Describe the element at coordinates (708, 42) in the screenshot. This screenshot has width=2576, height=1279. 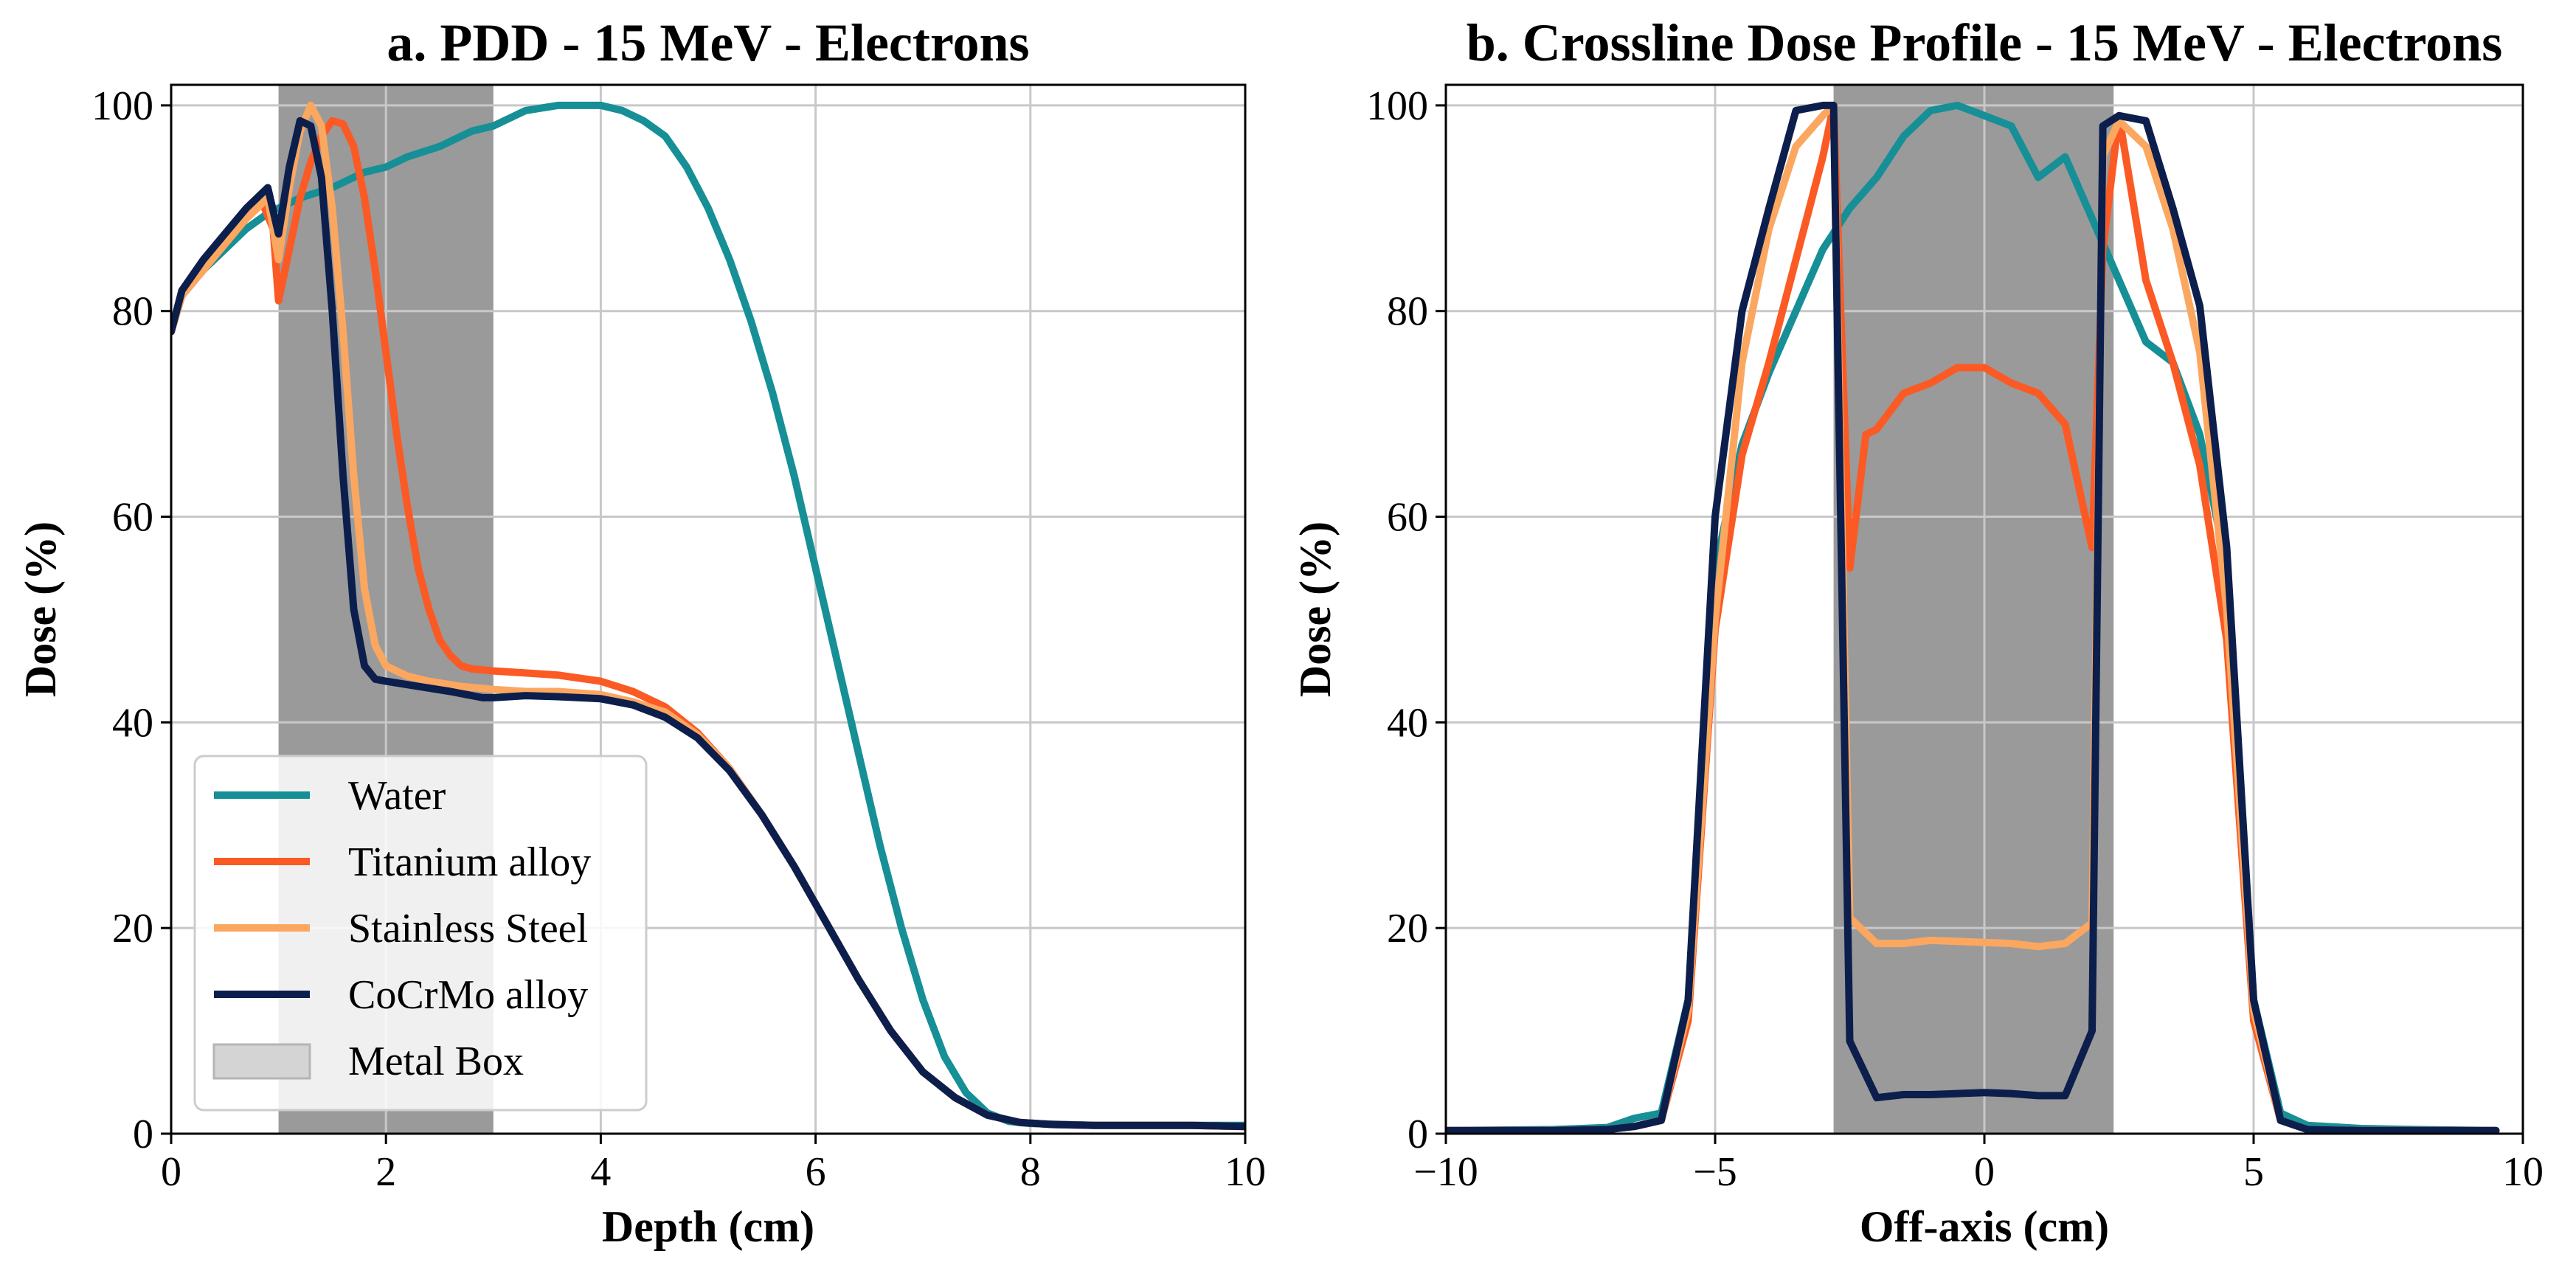
I see `chart-title: a. PDD - 15 MeV - Electrons` at that location.